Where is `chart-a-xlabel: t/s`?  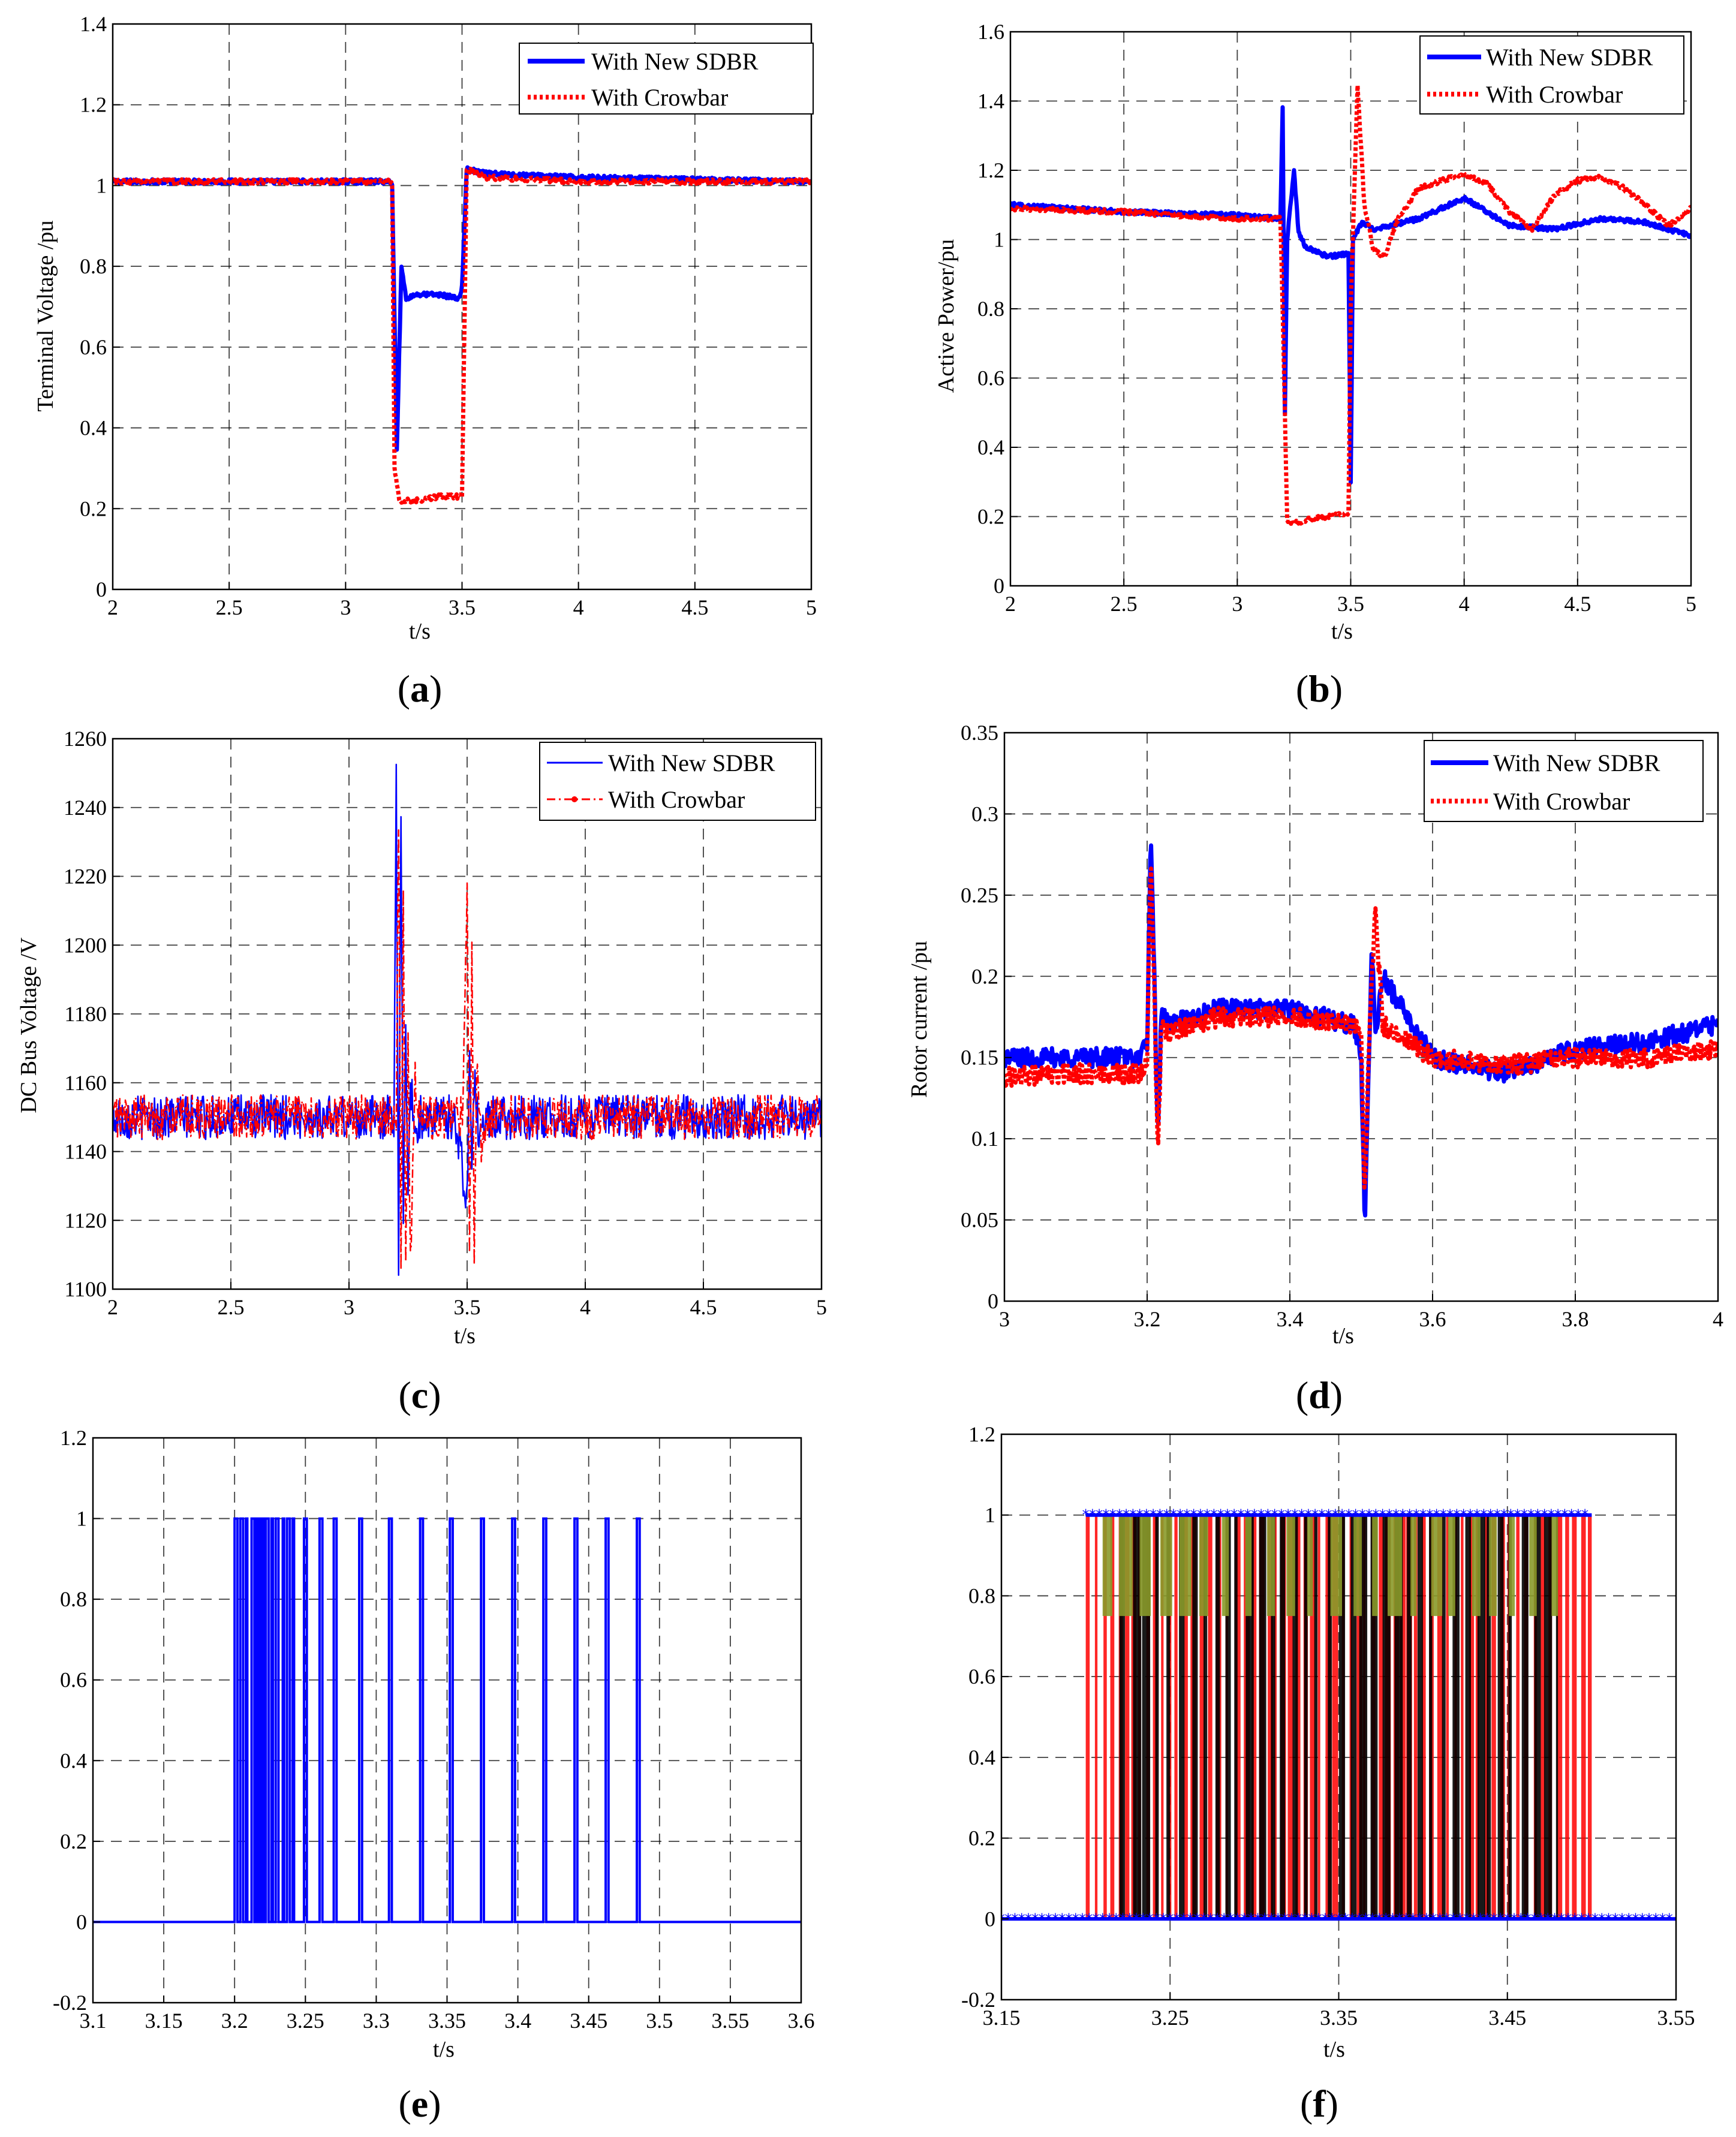
chart-a-xlabel: t/s is located at coordinates (420, 631).